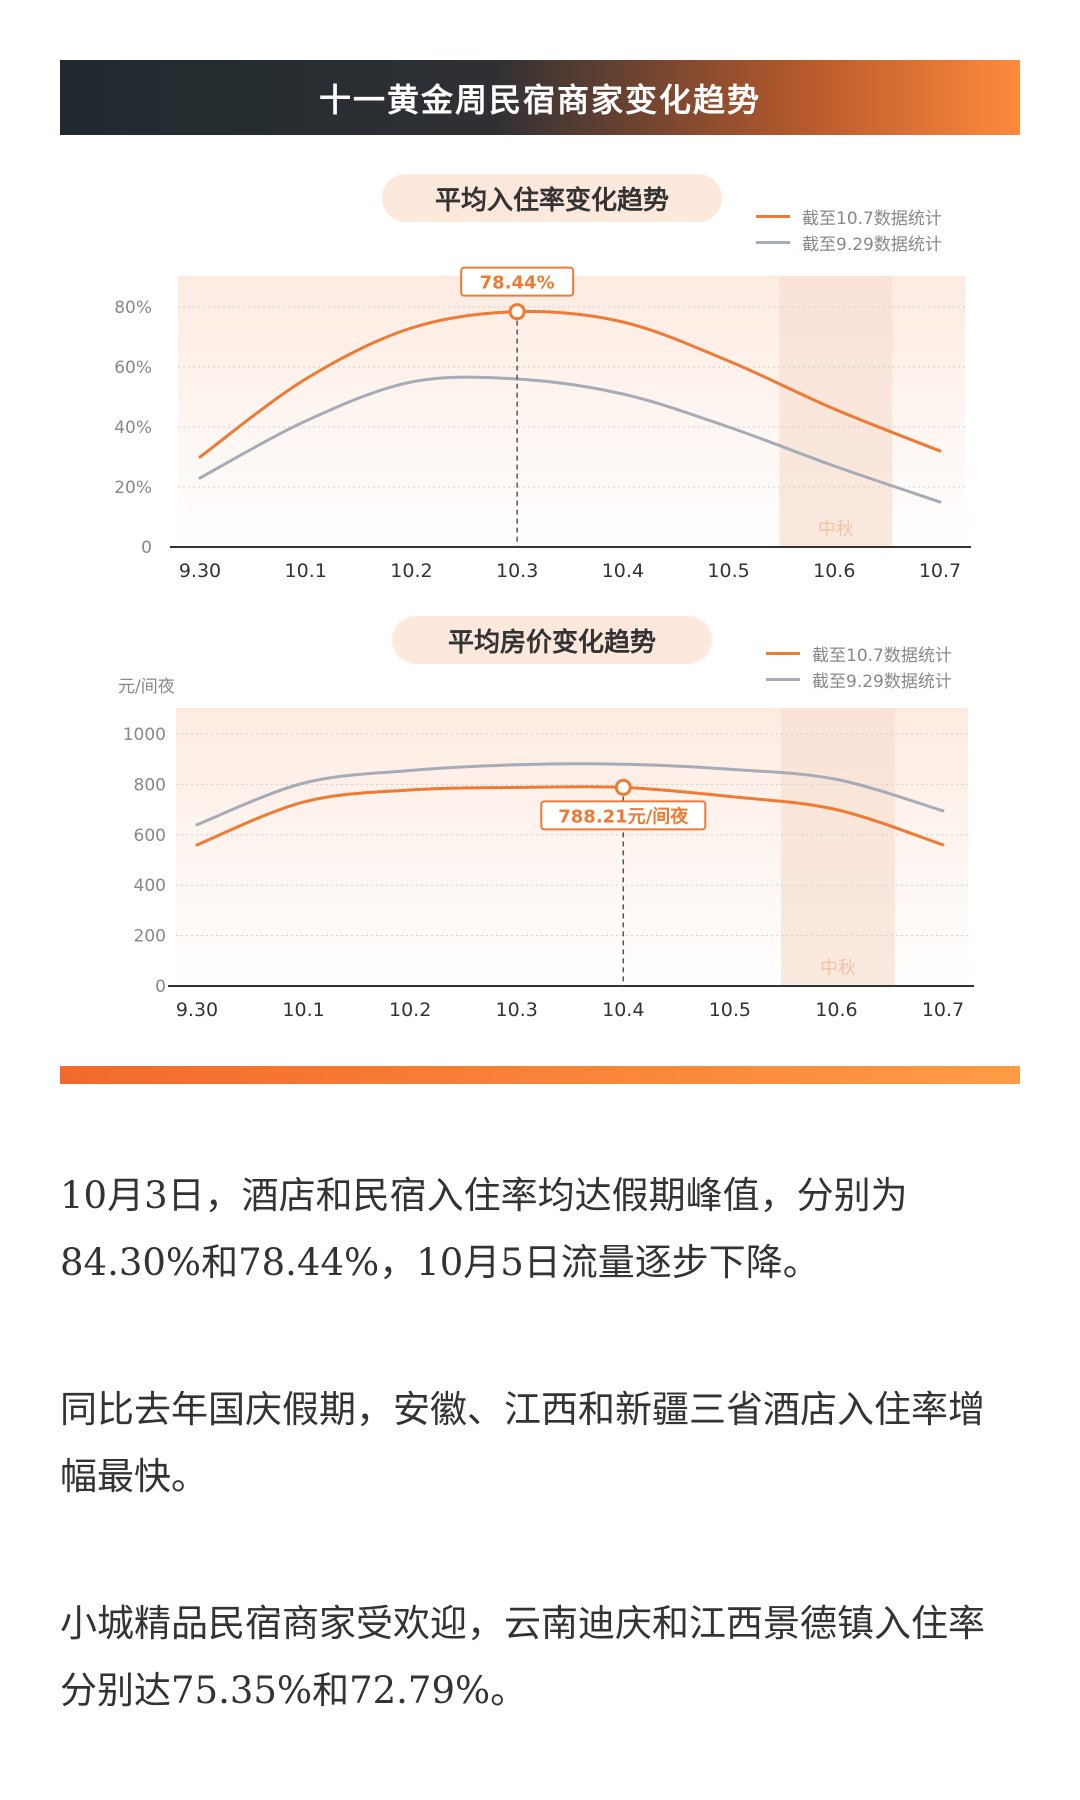 The height and width of the screenshot is (1800, 1080). I want to click on y-tick-label: 1000, so click(144, 735).